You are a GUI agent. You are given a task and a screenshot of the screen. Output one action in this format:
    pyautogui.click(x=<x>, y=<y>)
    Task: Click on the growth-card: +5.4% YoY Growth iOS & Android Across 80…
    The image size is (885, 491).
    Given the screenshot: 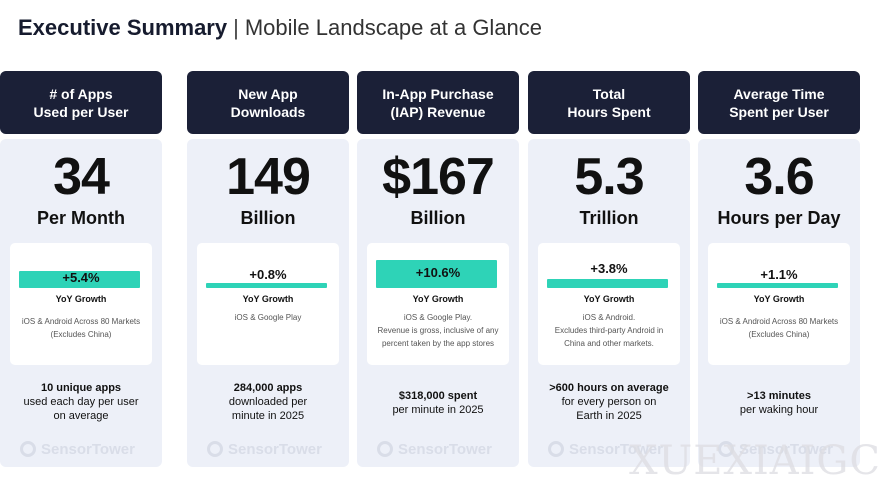 What is the action you would take?
    pyautogui.click(x=81, y=304)
    